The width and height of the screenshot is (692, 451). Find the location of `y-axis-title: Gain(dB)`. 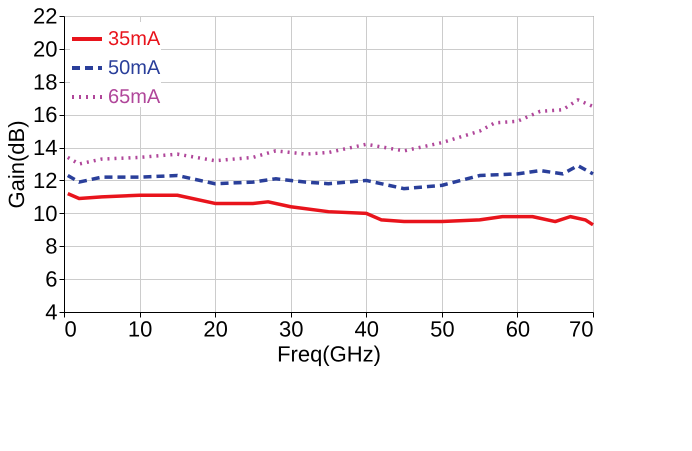

y-axis-title: Gain(dB) is located at coordinates (17, 164).